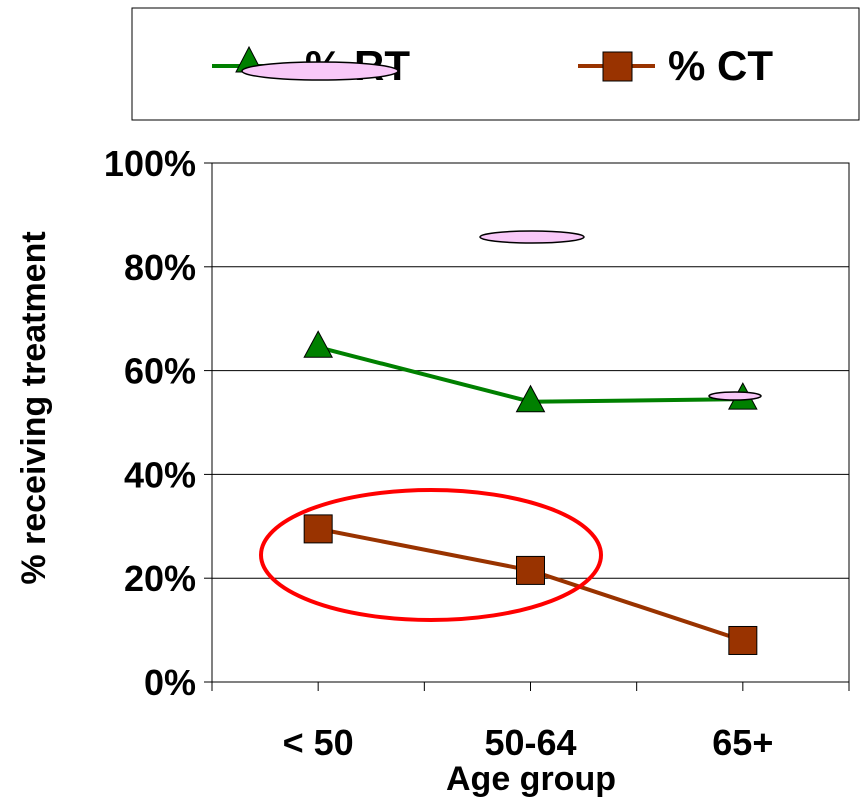  I want to click on x-ticks, so click(530, 686).